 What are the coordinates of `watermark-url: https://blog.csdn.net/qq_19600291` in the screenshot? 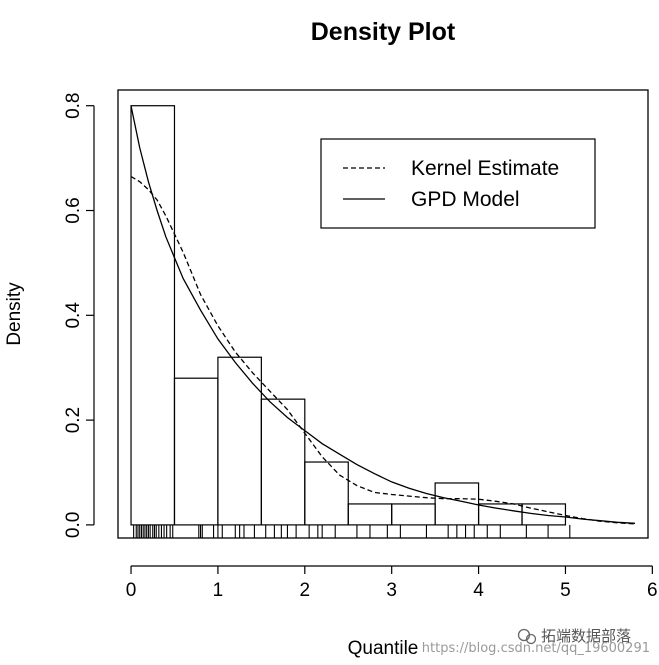 It's located at (536, 648).